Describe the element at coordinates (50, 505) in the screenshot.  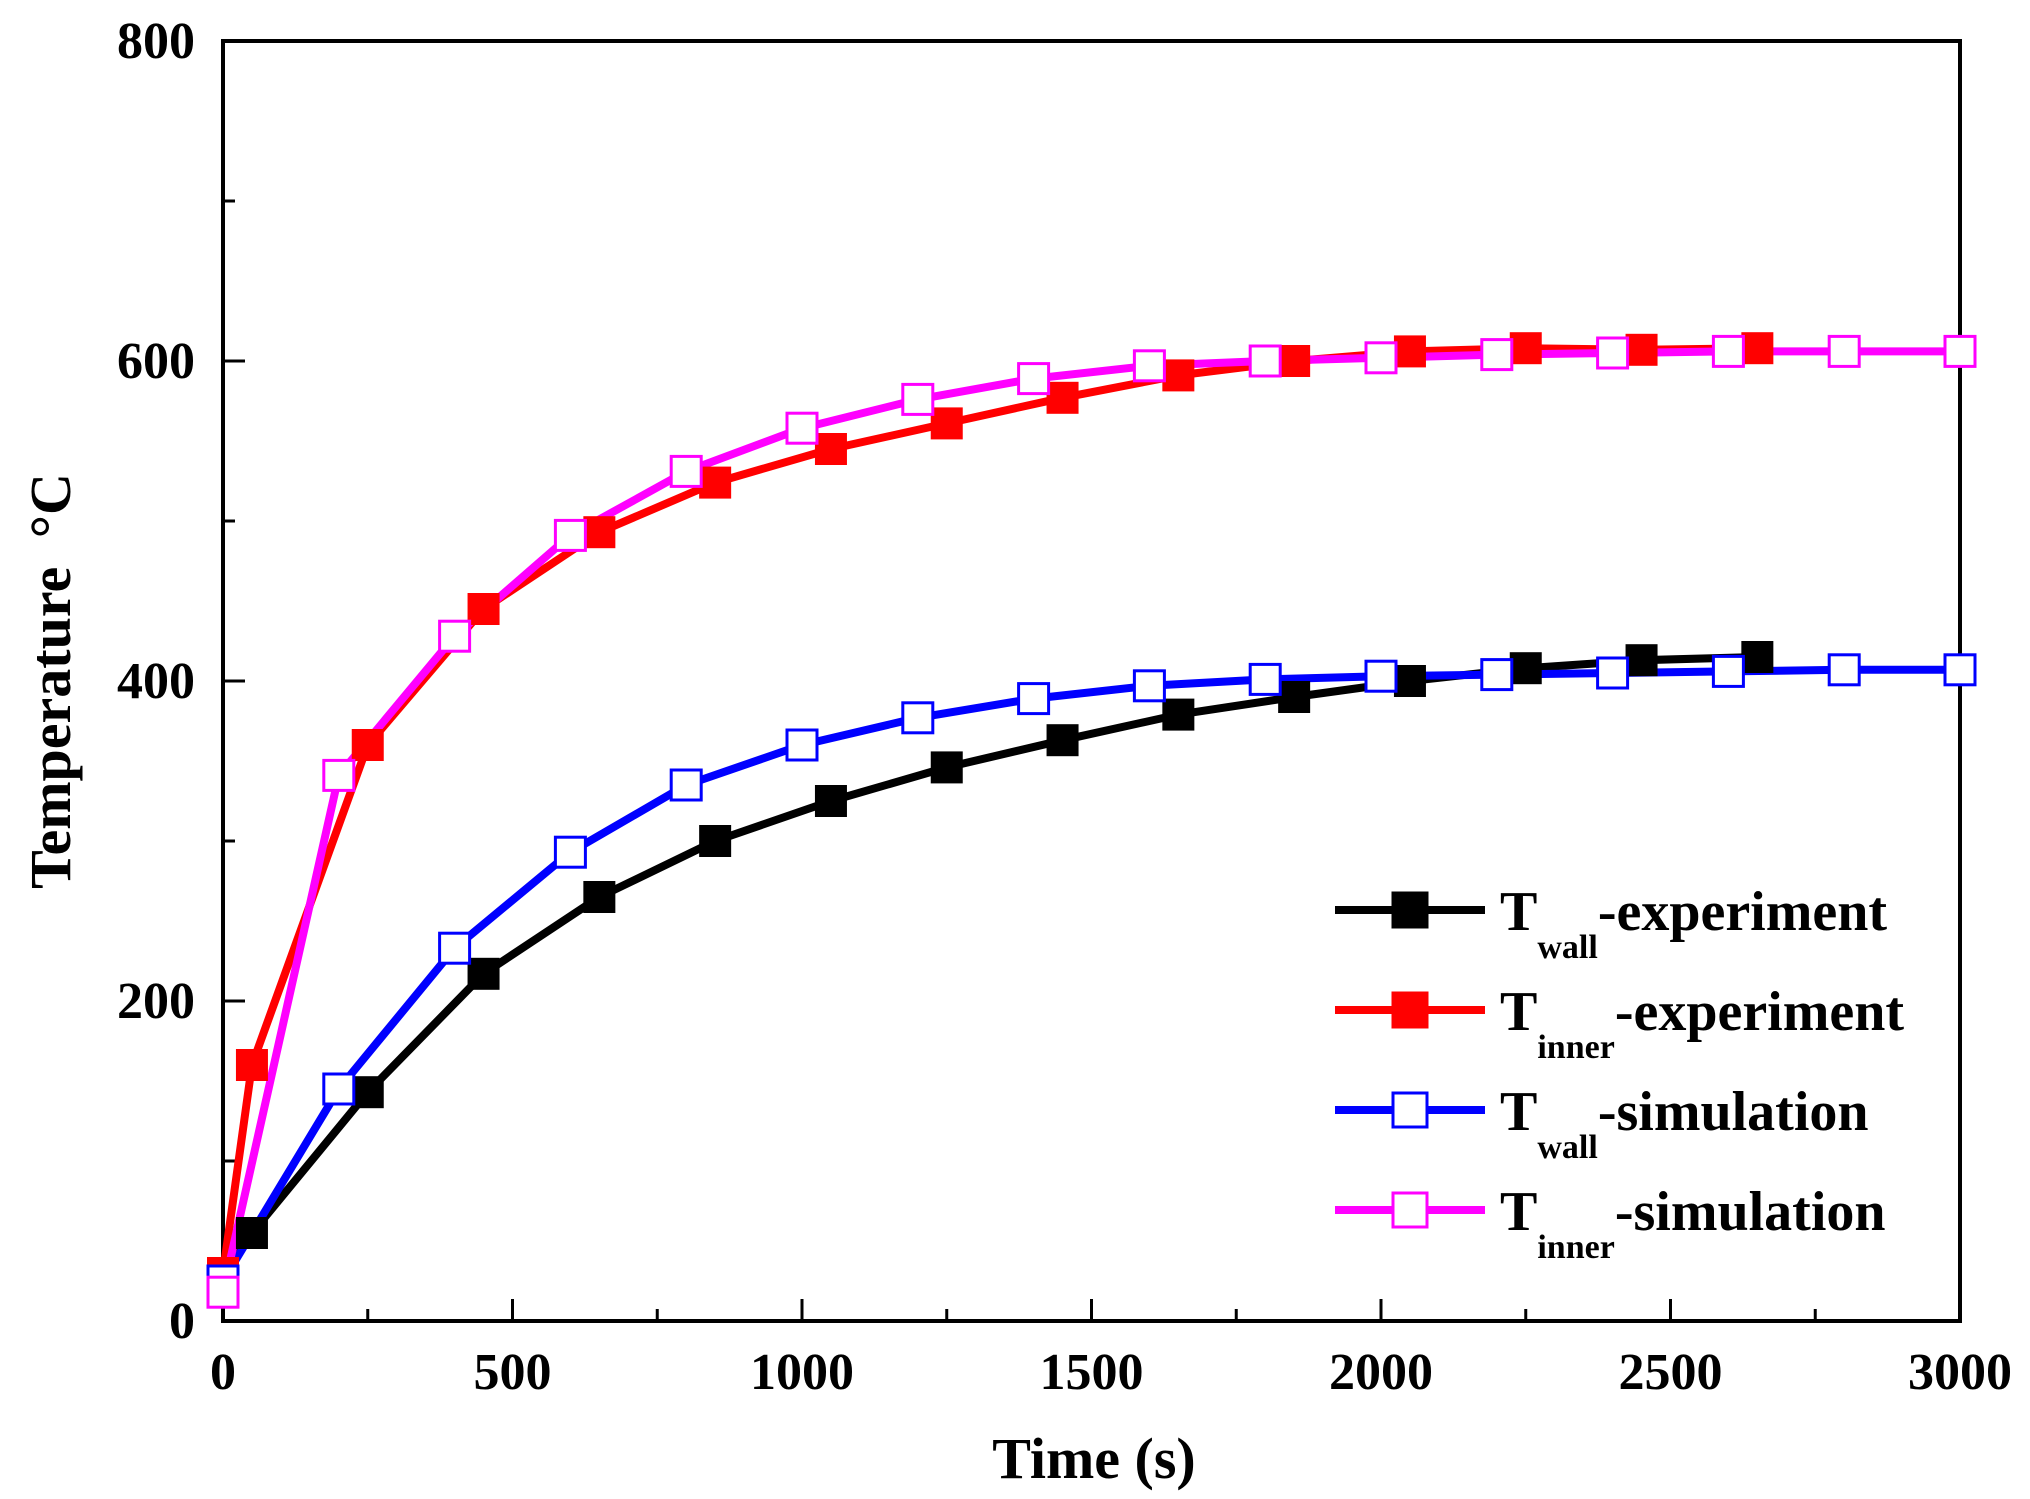
I see `y-axis-unit: °C` at that location.